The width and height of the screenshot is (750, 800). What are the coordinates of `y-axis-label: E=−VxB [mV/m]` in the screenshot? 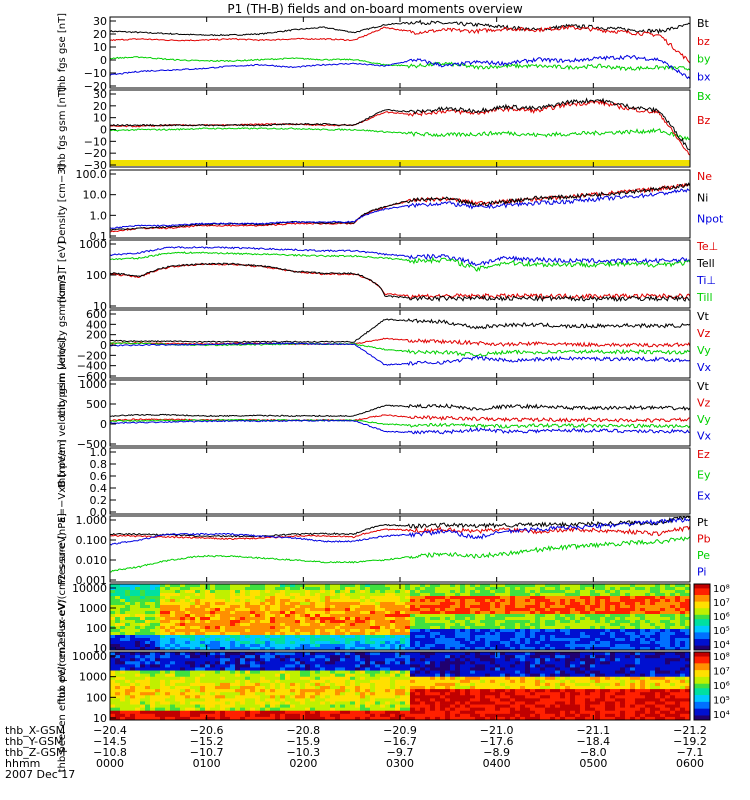 It's located at (62, 480).